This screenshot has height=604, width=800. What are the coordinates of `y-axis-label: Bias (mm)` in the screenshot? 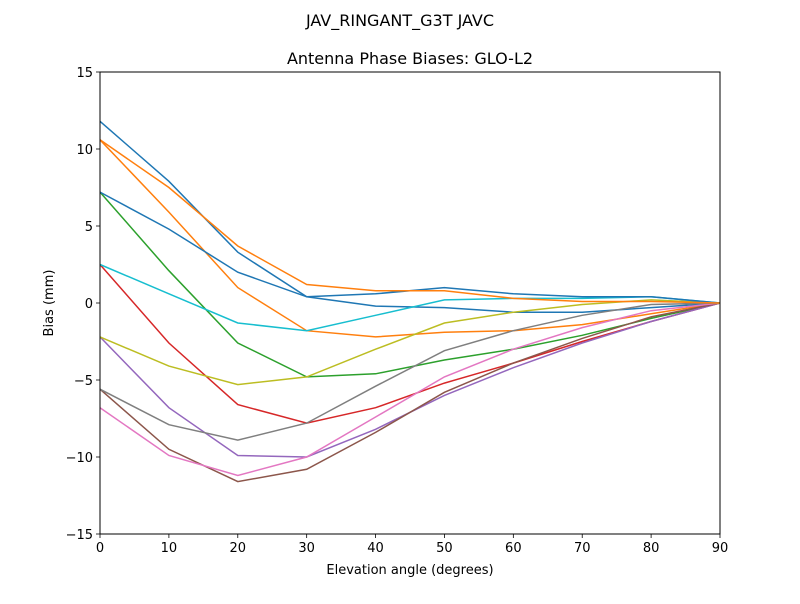 It's located at (49, 303).